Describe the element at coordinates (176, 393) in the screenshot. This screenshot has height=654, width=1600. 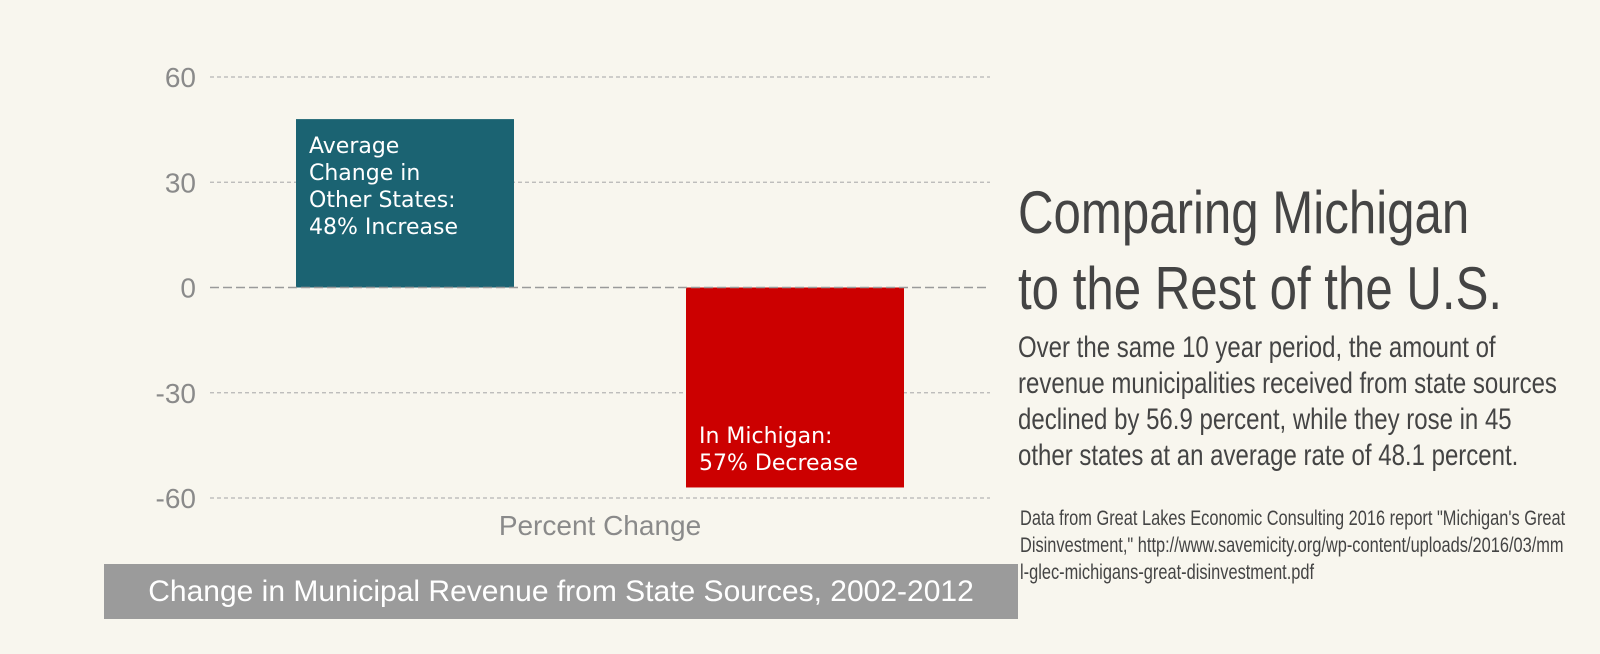
I see `y-tick-label: -30` at that location.